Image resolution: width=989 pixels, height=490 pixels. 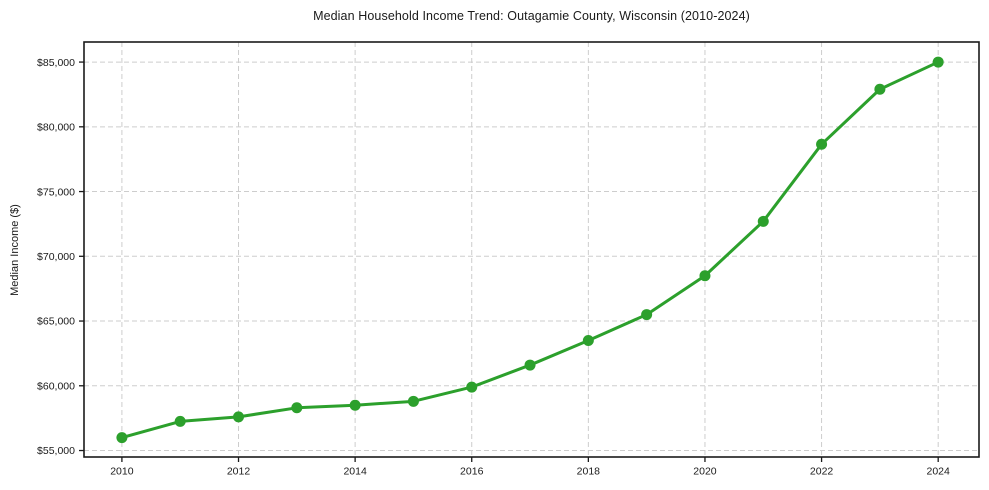 I want to click on x-tick-label: 2010, so click(x=122, y=472).